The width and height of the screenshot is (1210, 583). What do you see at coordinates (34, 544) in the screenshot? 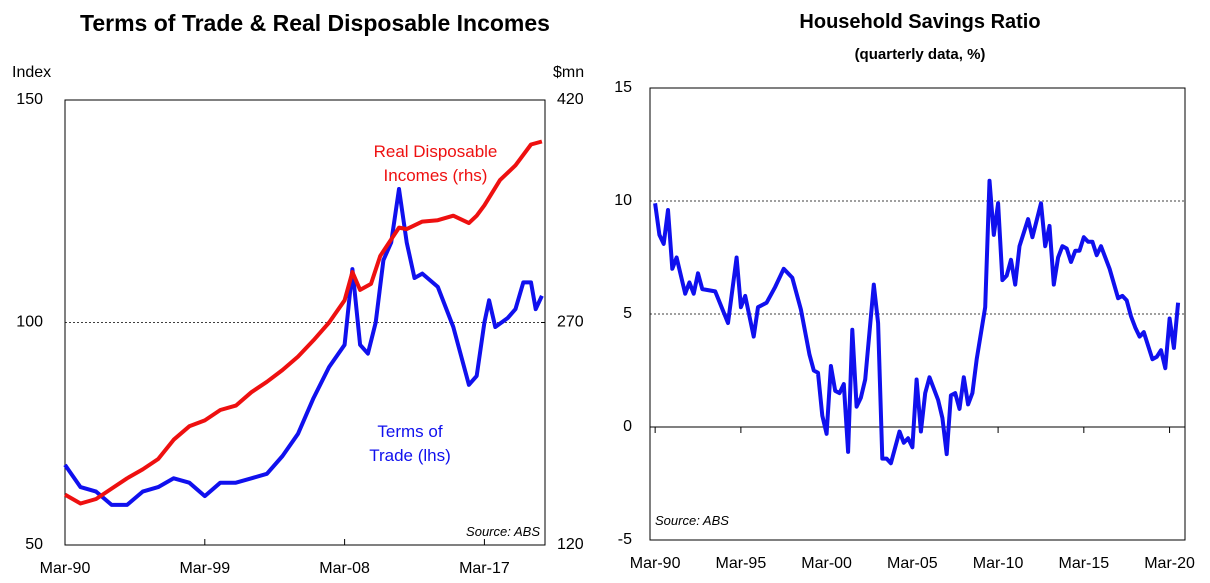
I see `y-tick-label: 50` at bounding box center [34, 544].